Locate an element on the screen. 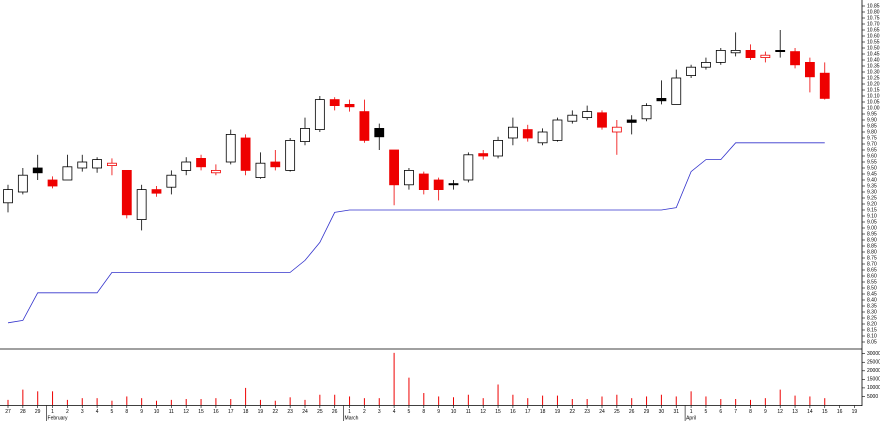 The width and height of the screenshot is (880, 421). y-tick-label: 9.50 is located at coordinates (872, 168).